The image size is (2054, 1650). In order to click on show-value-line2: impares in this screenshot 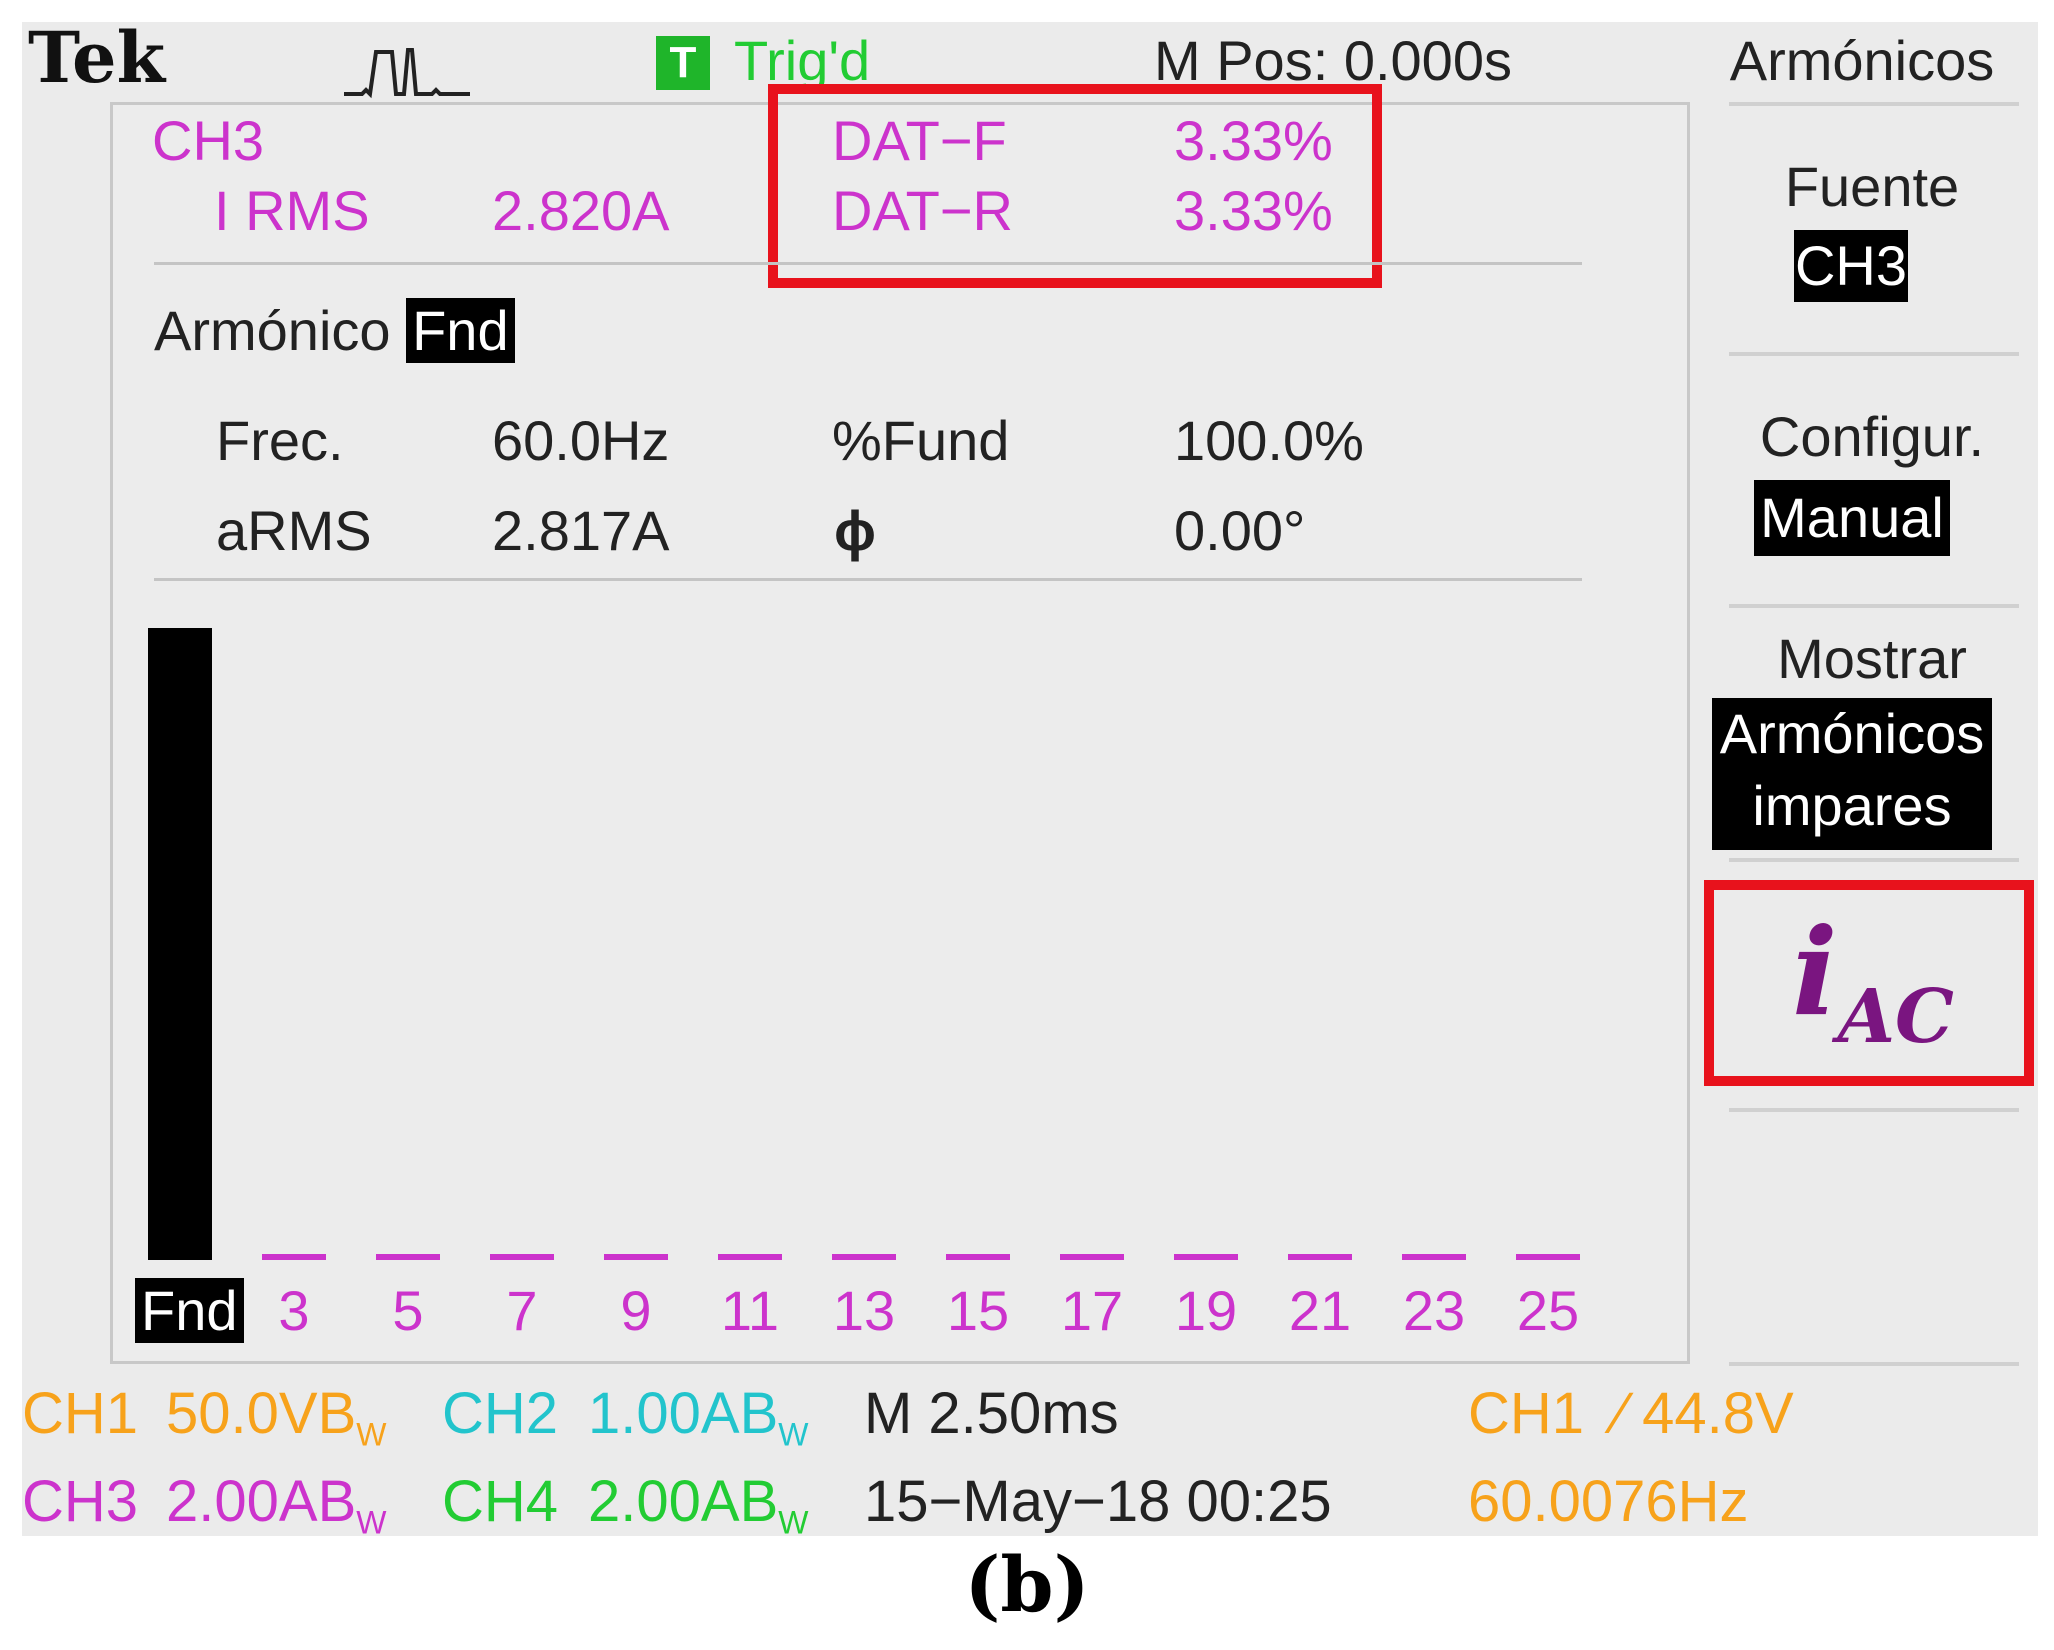, I will do `click(1852, 805)`.